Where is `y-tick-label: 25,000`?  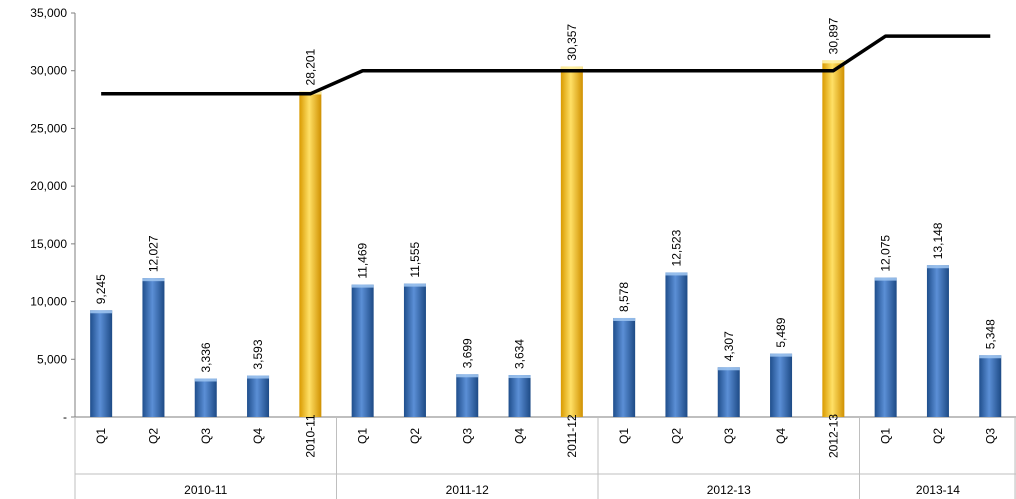
y-tick-label: 25,000 is located at coordinates (48, 128).